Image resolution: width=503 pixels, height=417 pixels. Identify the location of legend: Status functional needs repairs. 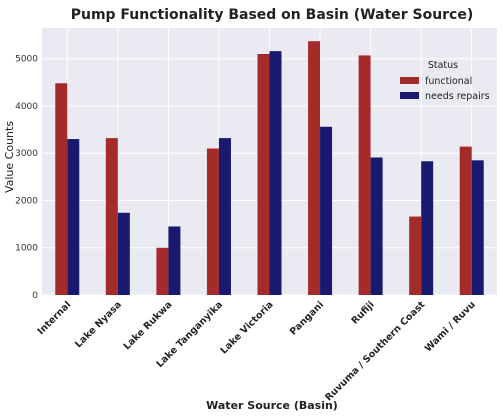
(445, 81).